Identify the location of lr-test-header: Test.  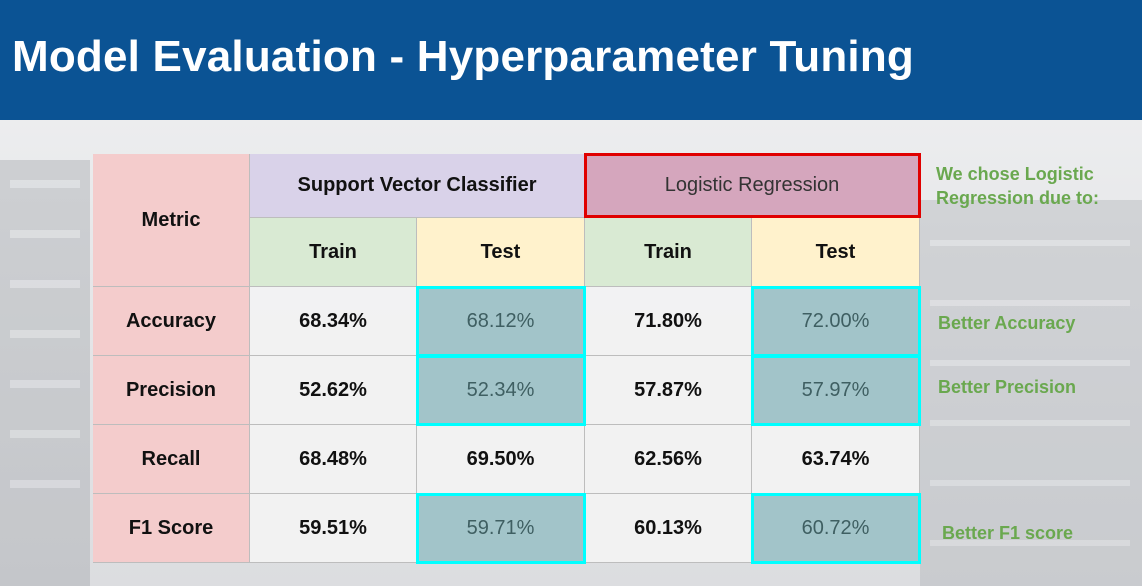
(836, 252).